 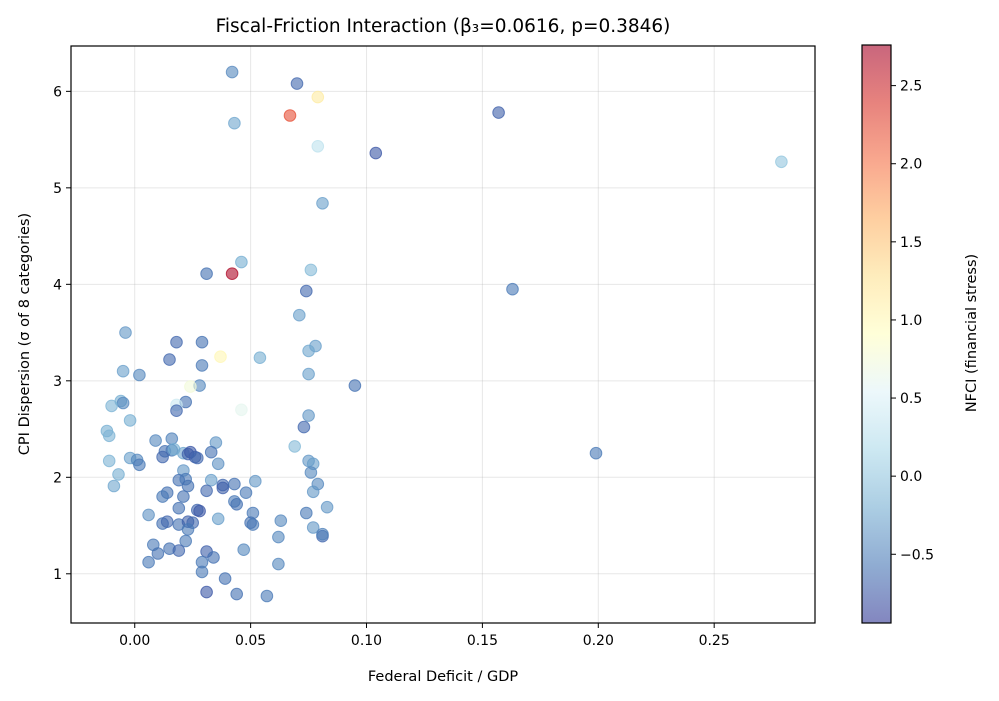 What do you see at coordinates (911, 87) in the screenshot?
I see `colorbar-tick-label: 2.5` at bounding box center [911, 87].